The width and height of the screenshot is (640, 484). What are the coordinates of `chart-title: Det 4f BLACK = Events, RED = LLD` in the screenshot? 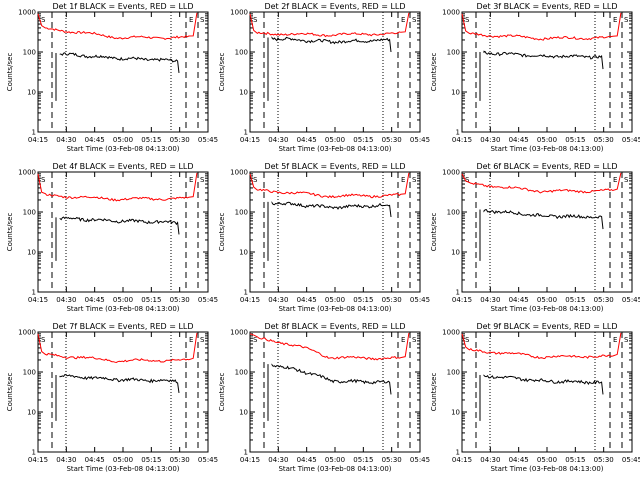 It's located at (122, 166).